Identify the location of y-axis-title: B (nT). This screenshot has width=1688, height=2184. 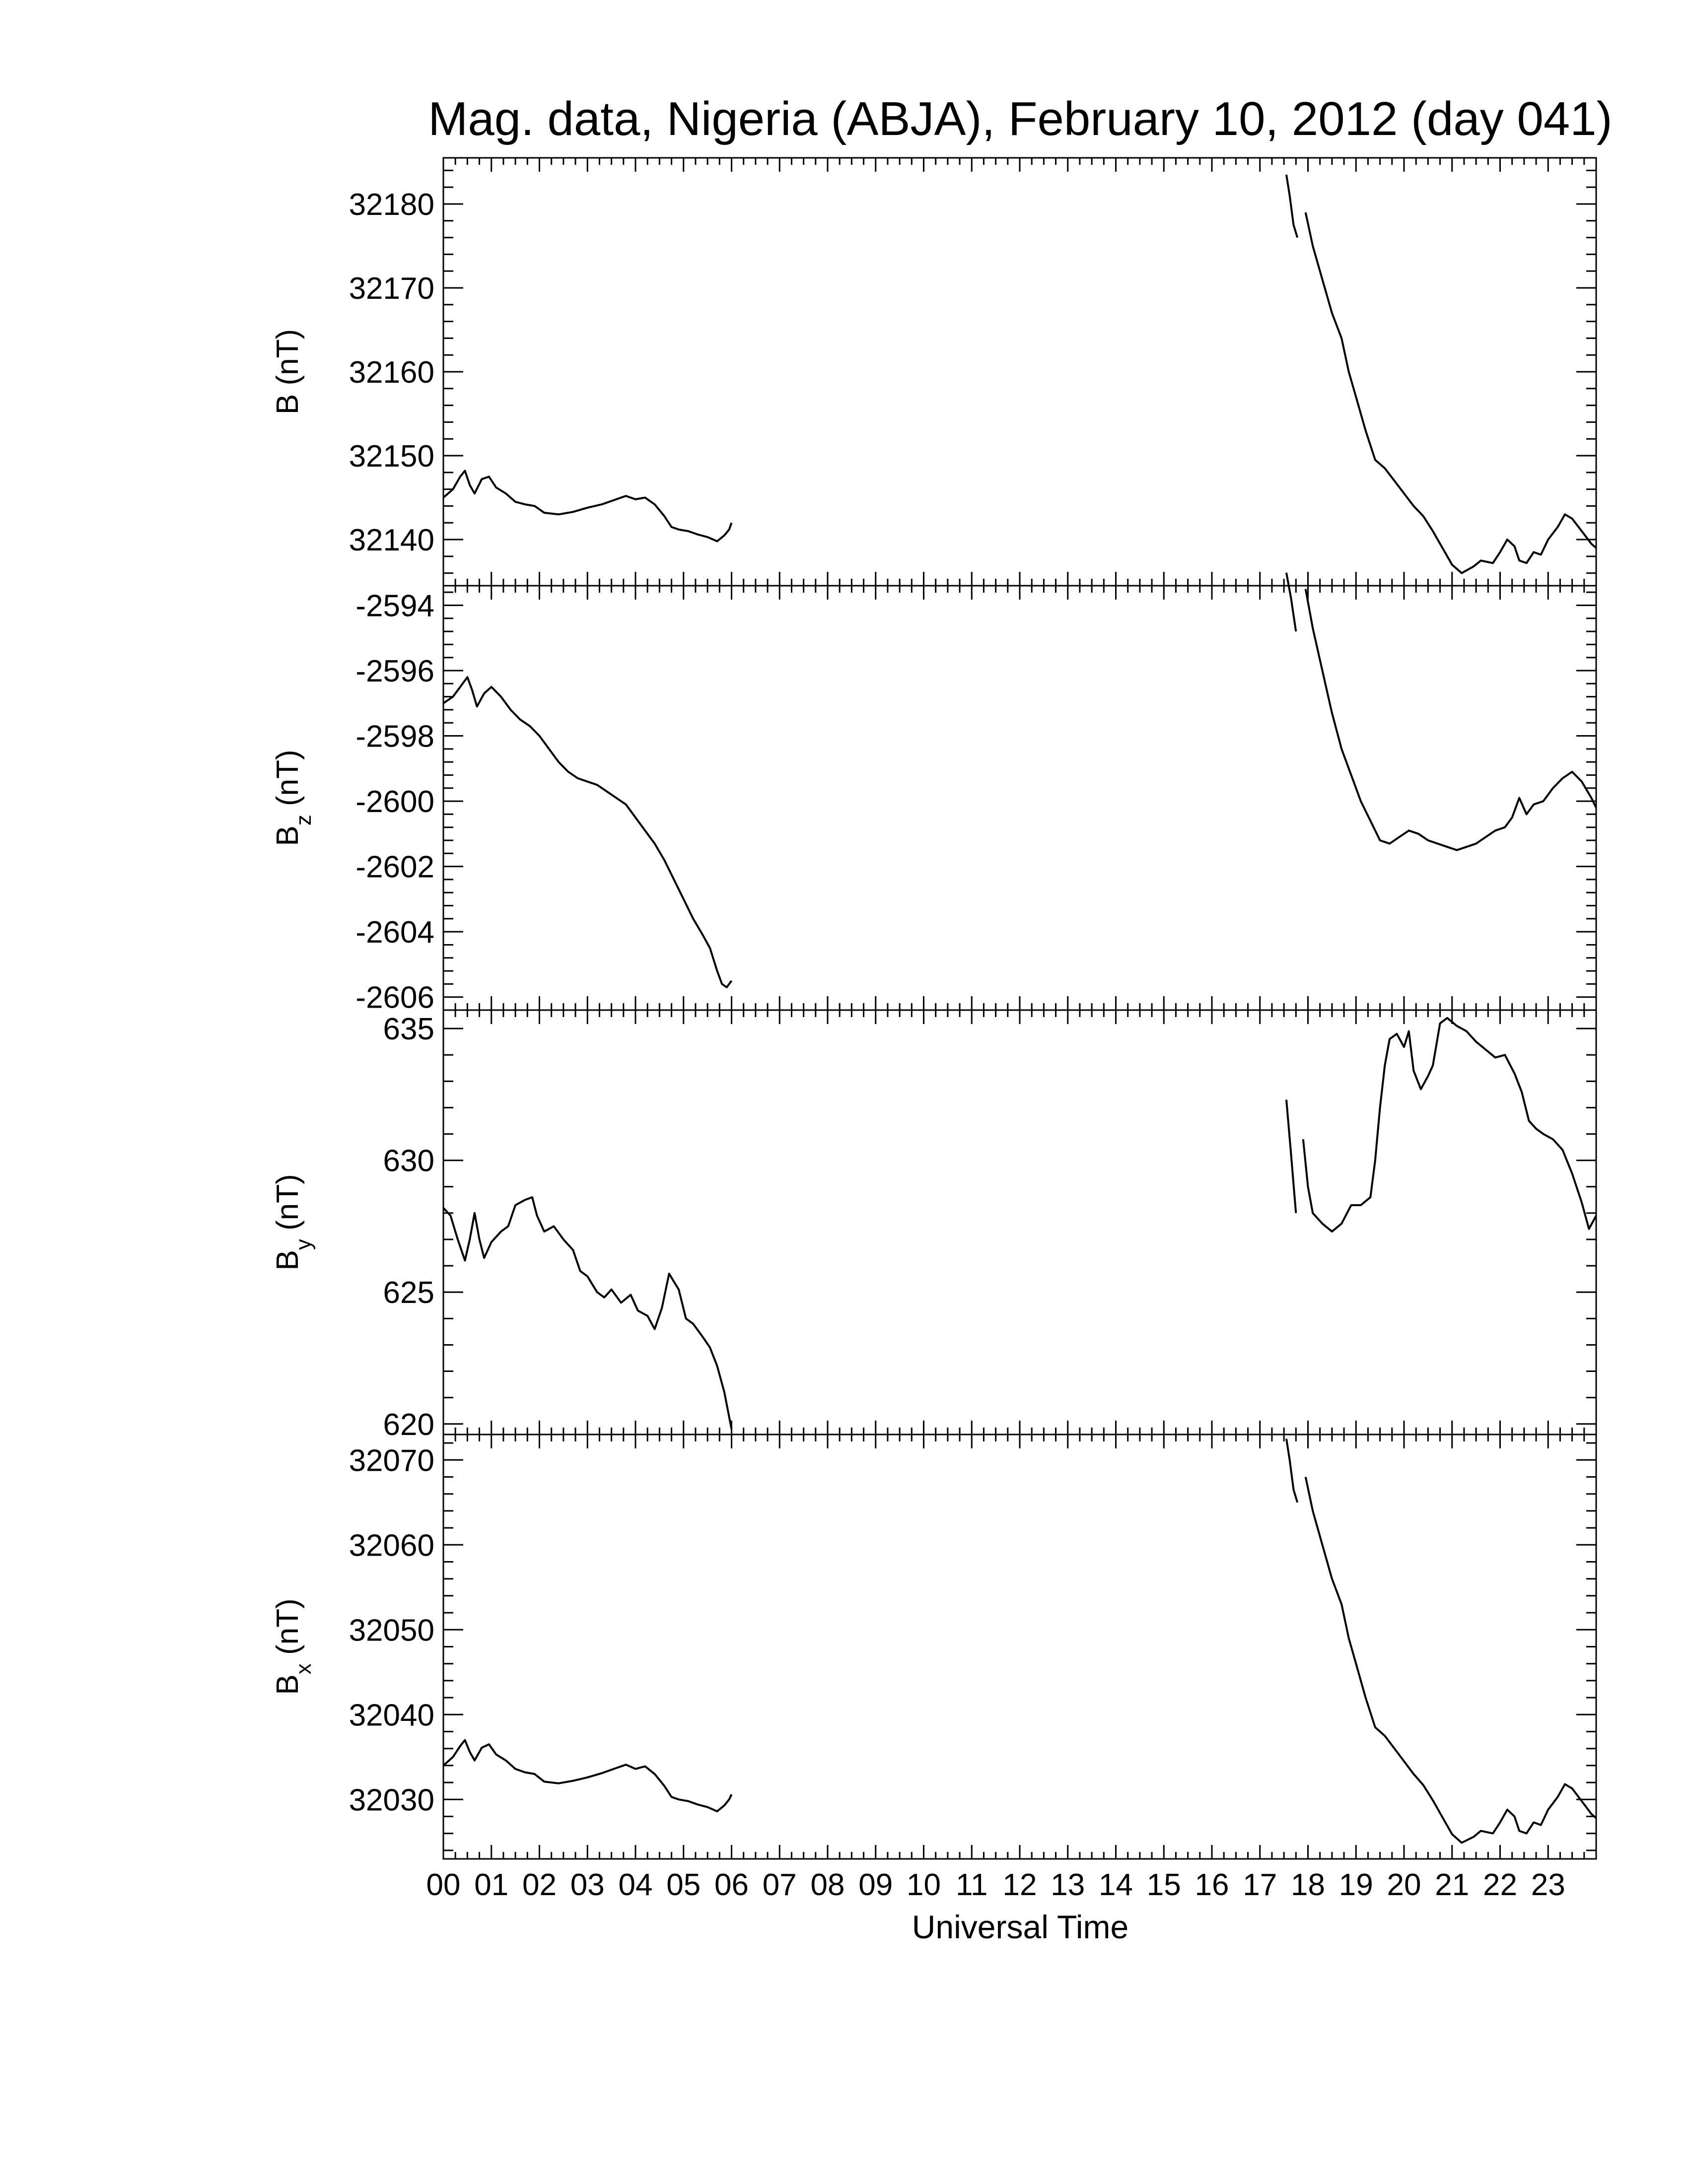
(288, 371).